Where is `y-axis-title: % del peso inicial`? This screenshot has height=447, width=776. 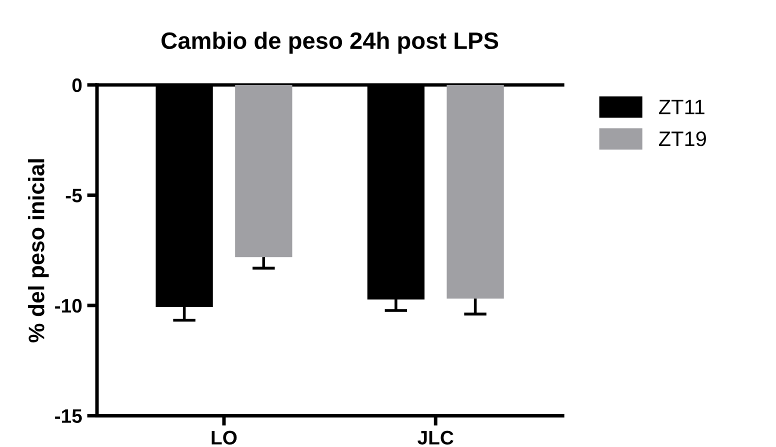 y-axis-title: % del peso inicial is located at coordinates (38, 250).